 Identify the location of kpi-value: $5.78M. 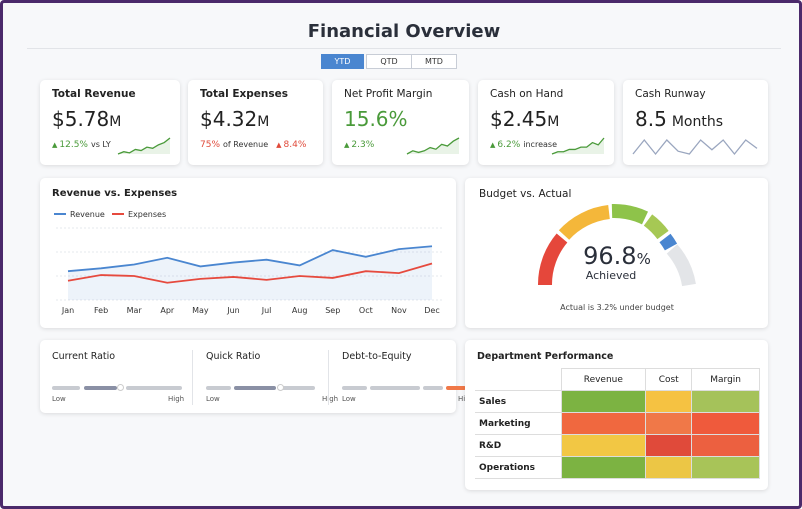
(86, 119).